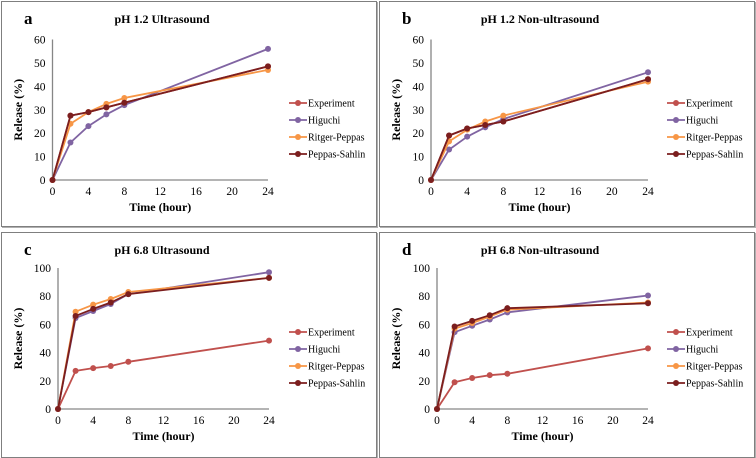  Describe the element at coordinates (28, 249) in the screenshot. I see `panel-letter: c` at that location.